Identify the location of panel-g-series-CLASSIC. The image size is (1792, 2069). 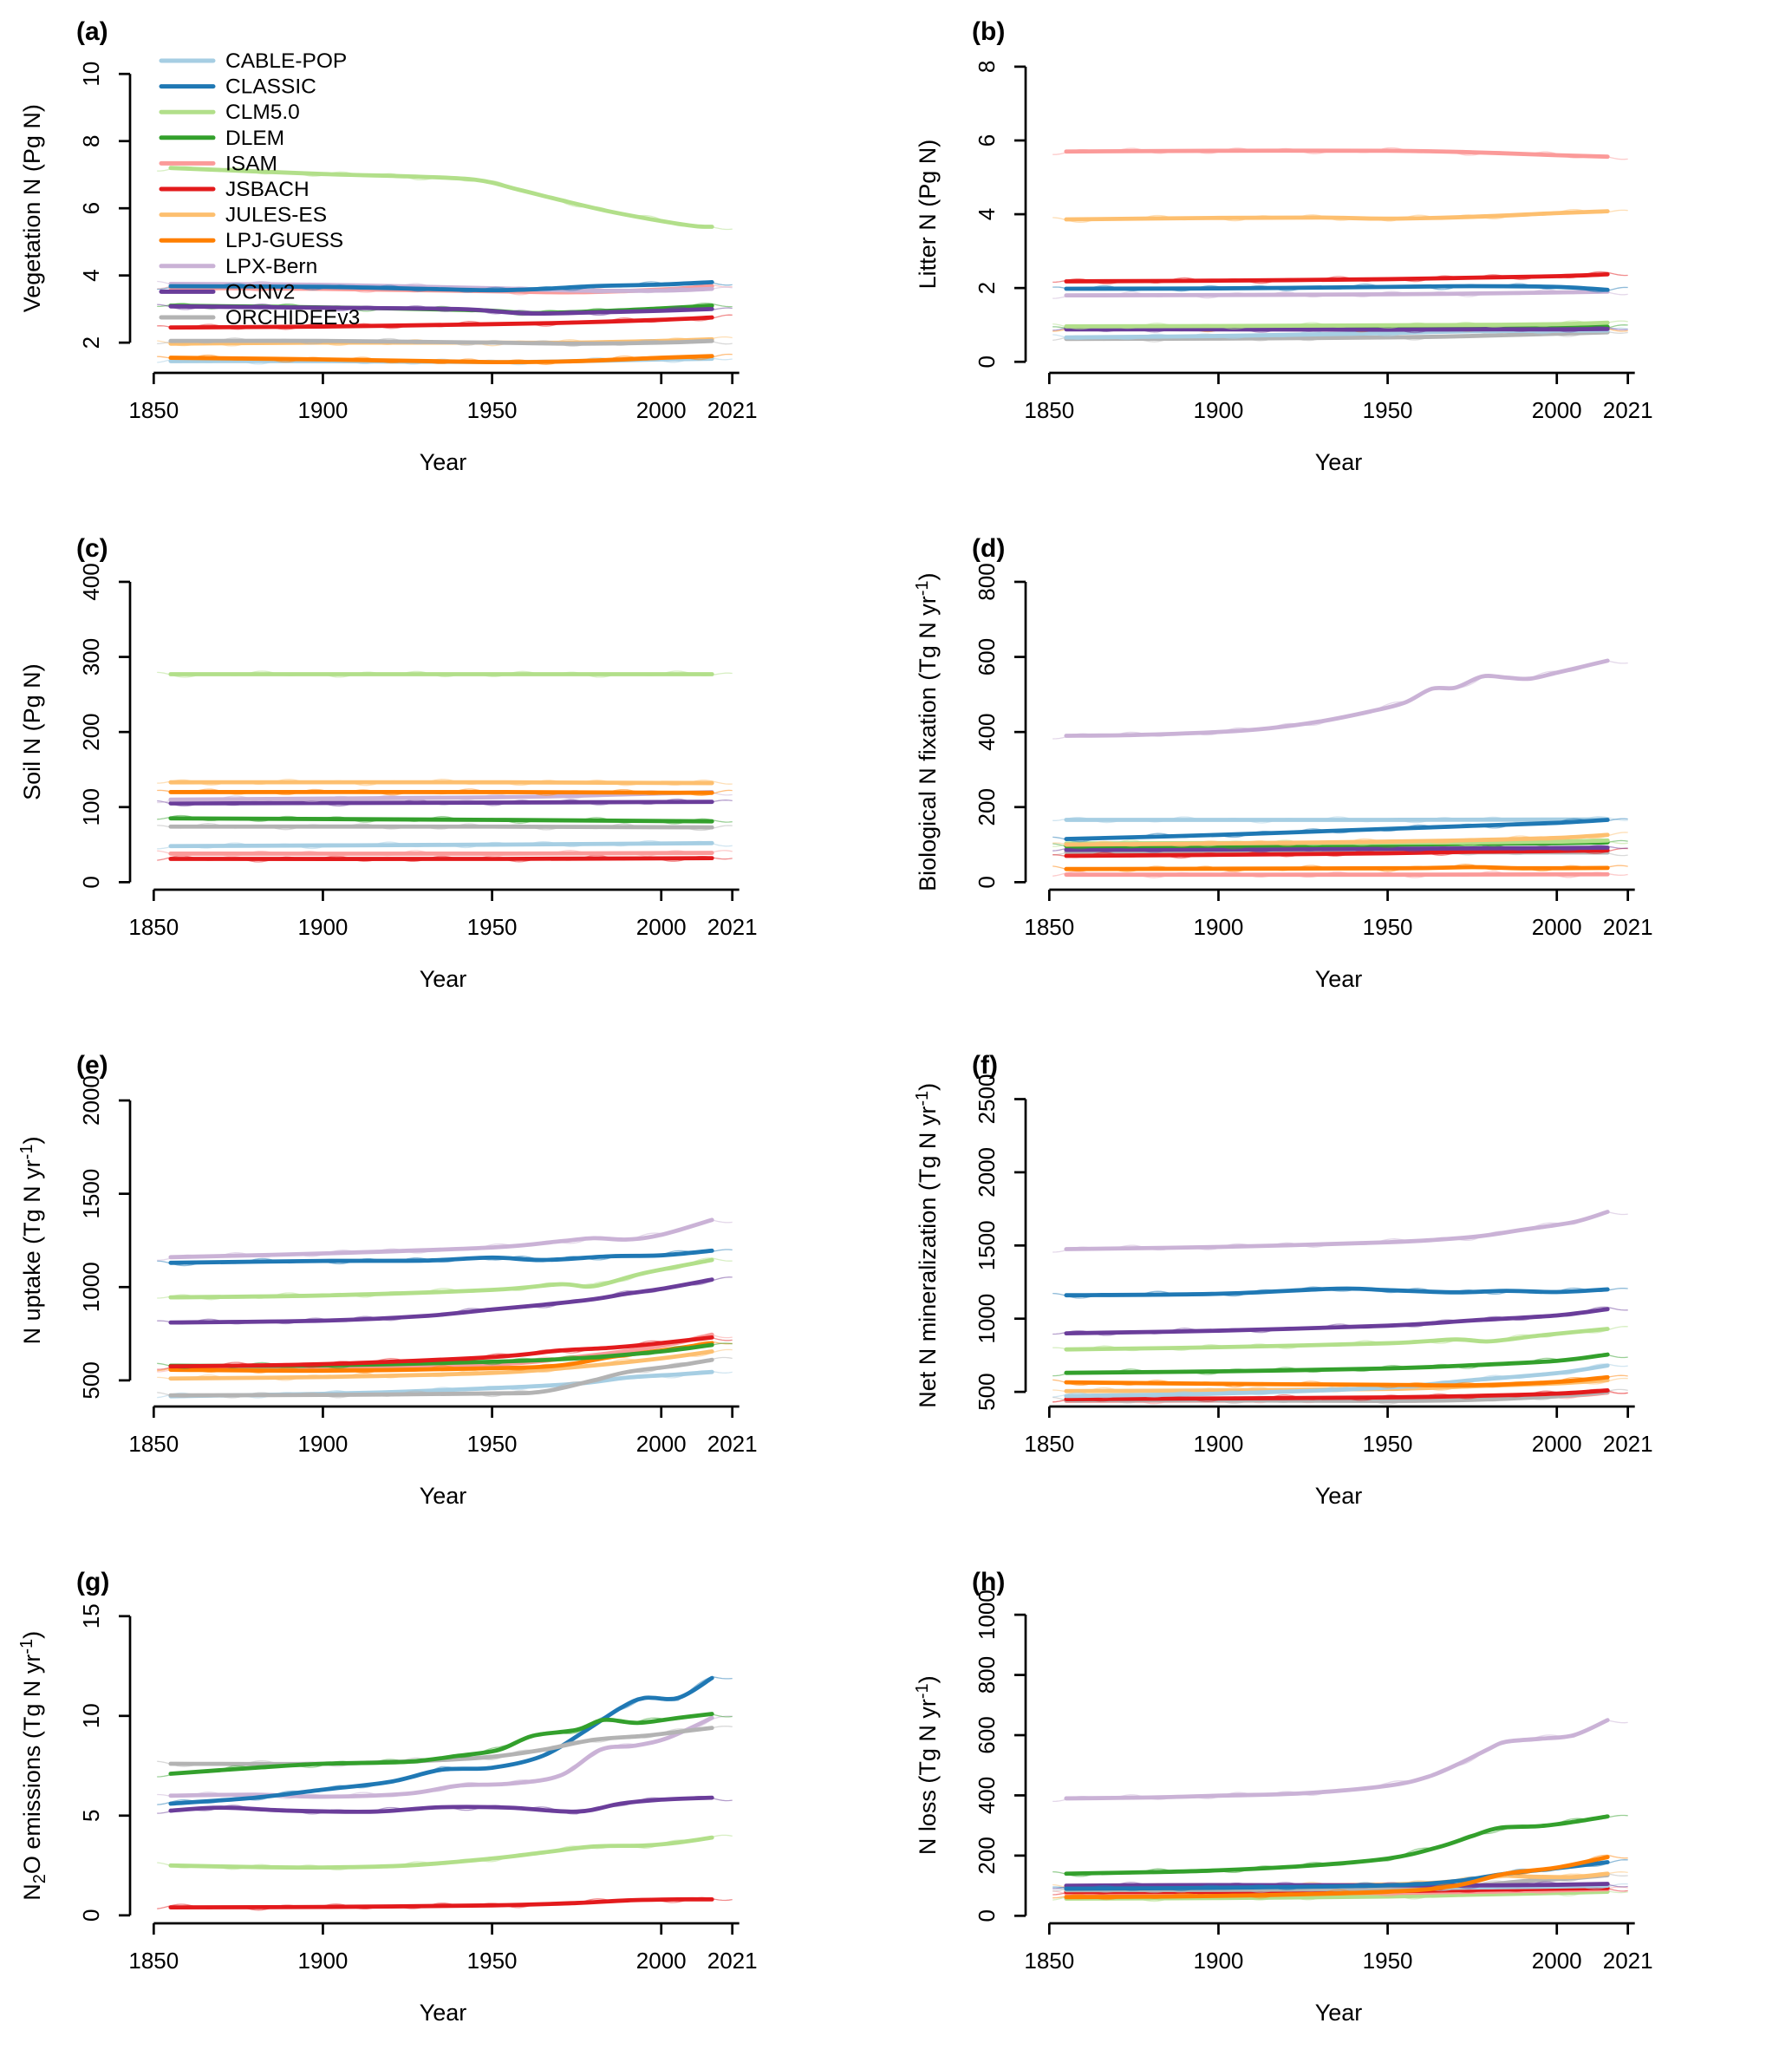
(445, 1740).